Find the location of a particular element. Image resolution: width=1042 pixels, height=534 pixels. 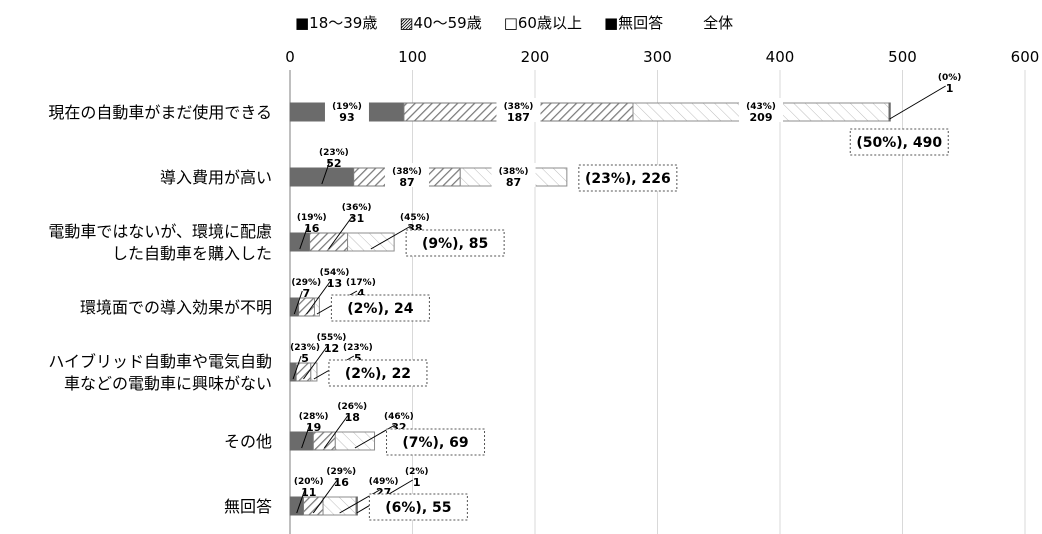

data-label-percent: (55%) is located at coordinates (332, 338).